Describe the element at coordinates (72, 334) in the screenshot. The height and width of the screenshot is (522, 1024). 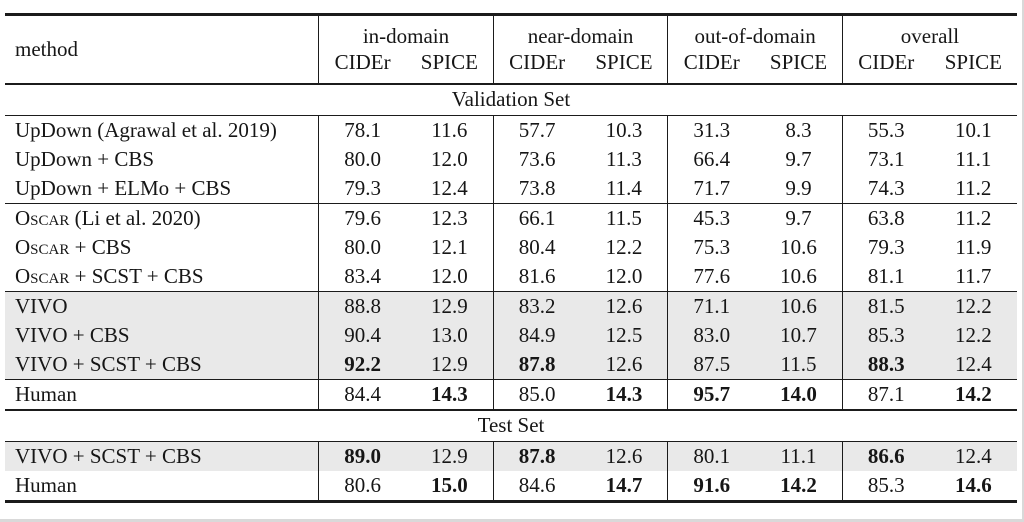
I see `method-label: VIVO + CBS` at that location.